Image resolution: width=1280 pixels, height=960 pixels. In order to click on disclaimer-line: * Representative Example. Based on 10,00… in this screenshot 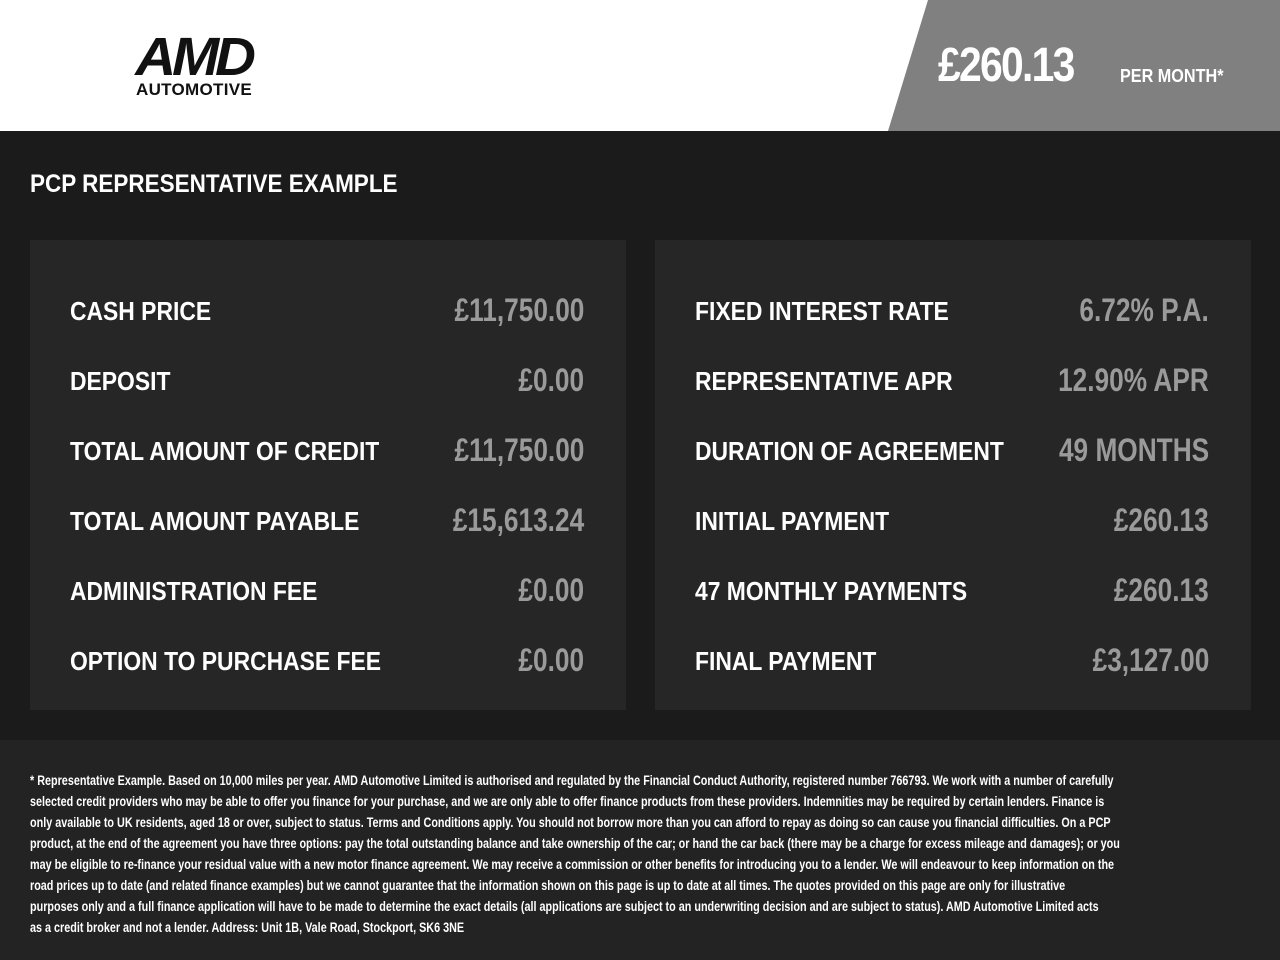, I will do `click(572, 780)`.